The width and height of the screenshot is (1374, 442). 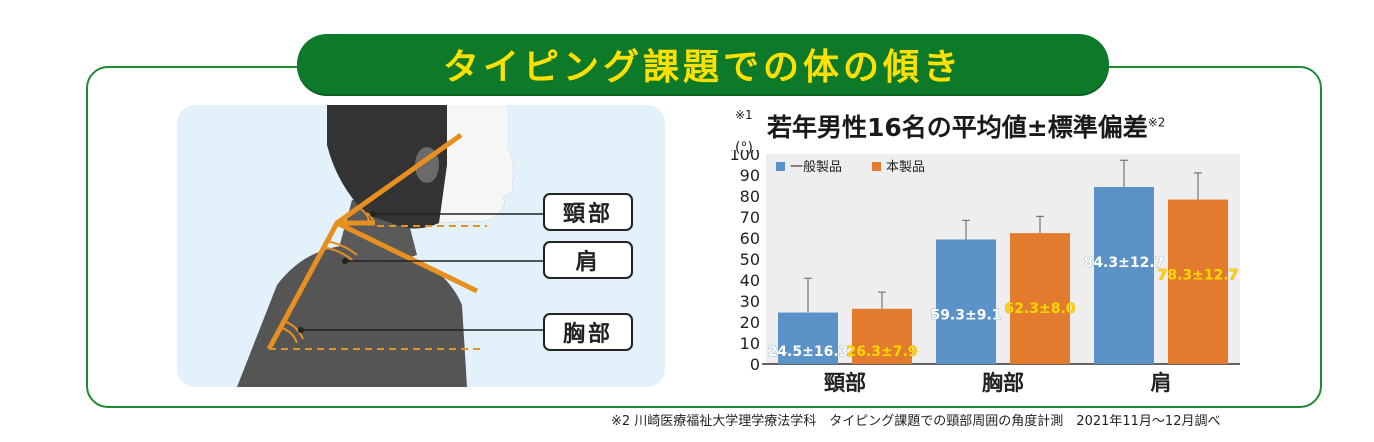 What do you see at coordinates (965, 315) in the screenshot?
I see `data-label: 59.3±9.1` at bounding box center [965, 315].